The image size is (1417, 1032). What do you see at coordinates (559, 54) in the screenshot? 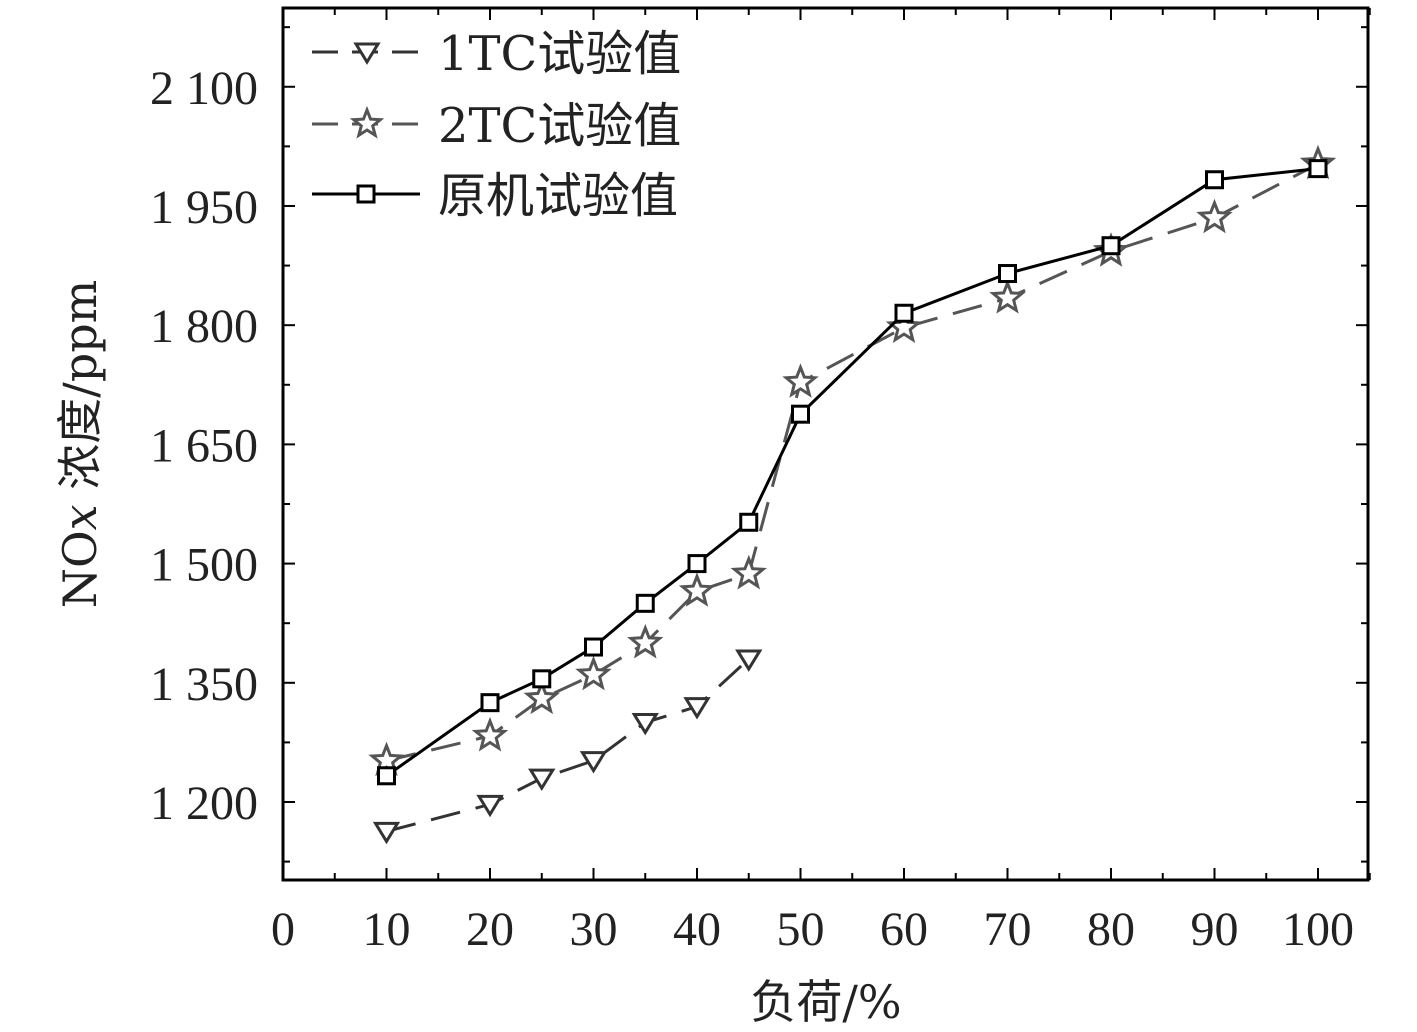
I see `legend-1tc-label: 1TC试验值` at bounding box center [559, 54].